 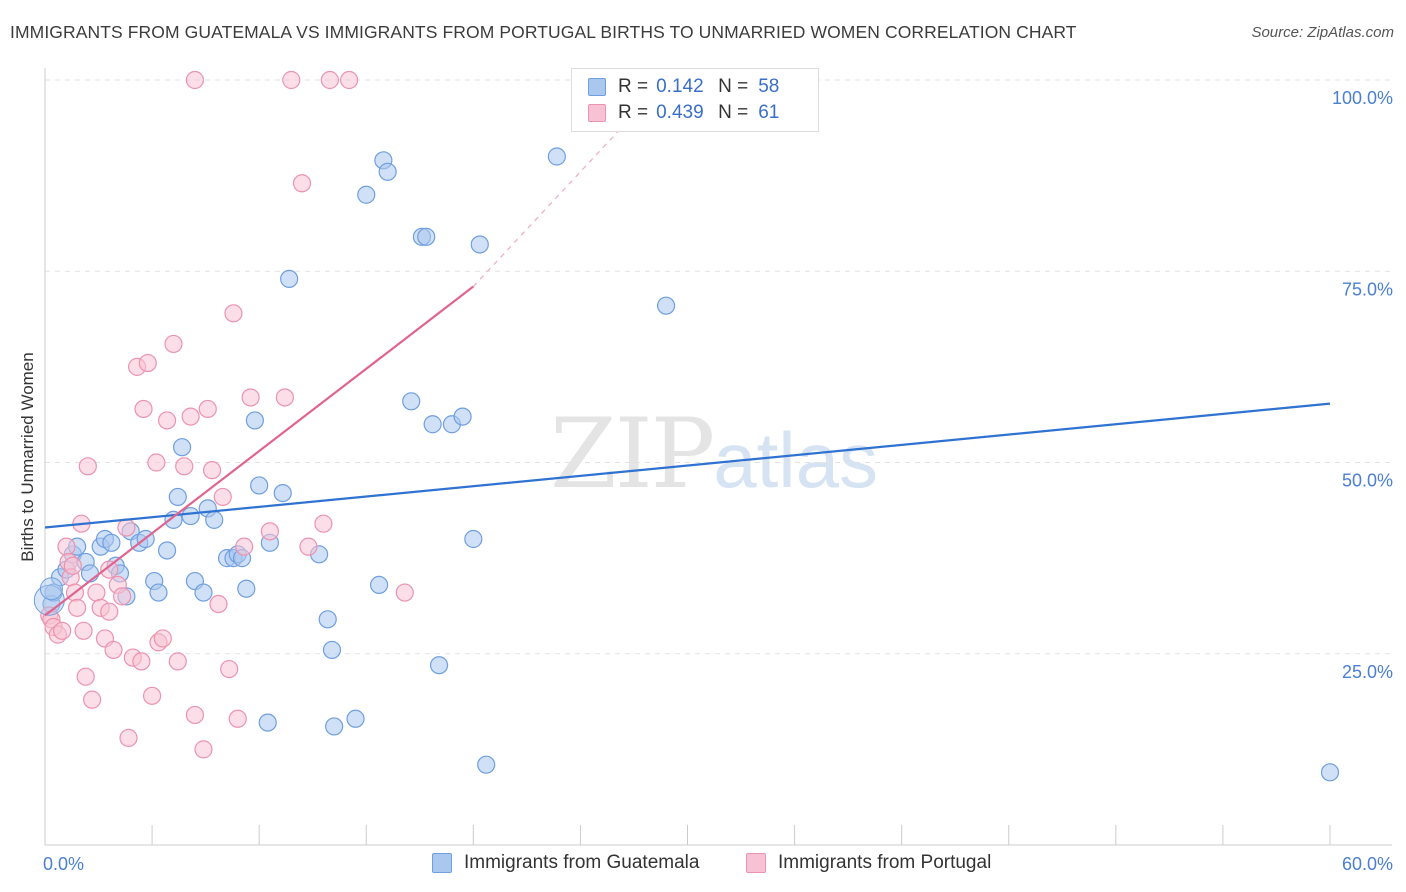 I want to click on y-tick-label: 100.0%, so click(x=1362, y=98).